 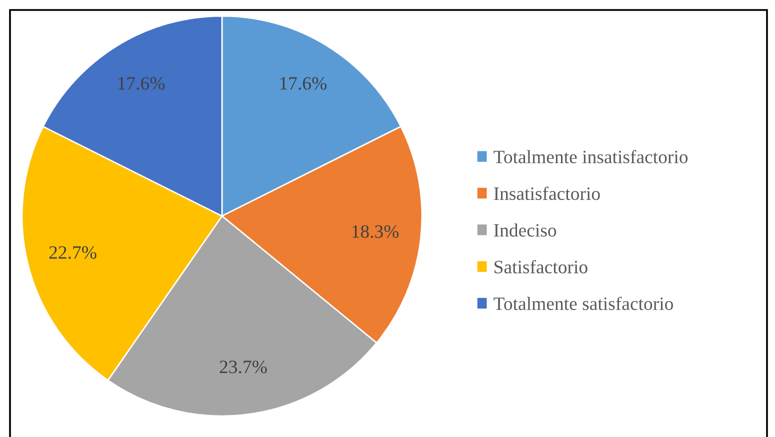 What do you see at coordinates (375, 231) in the screenshot?
I see `data-label: 18.3%` at bounding box center [375, 231].